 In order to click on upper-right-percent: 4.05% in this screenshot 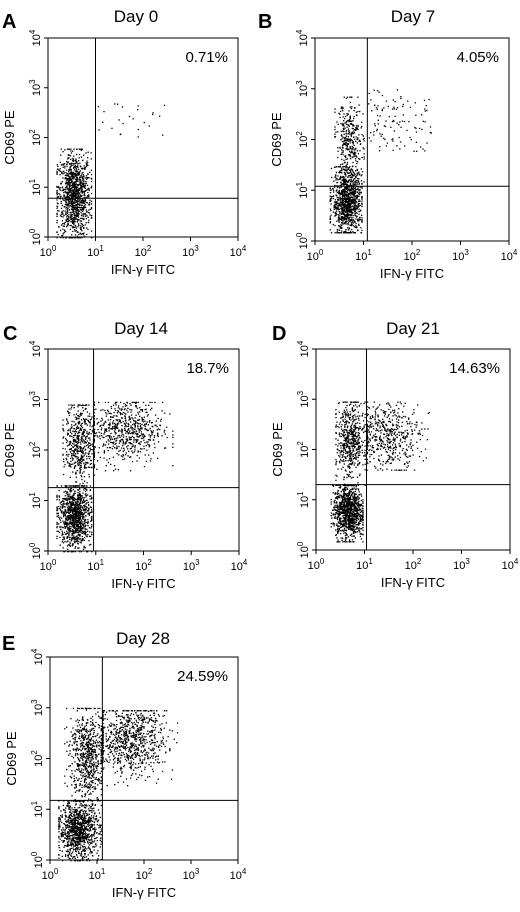, I will do `click(477, 57)`.